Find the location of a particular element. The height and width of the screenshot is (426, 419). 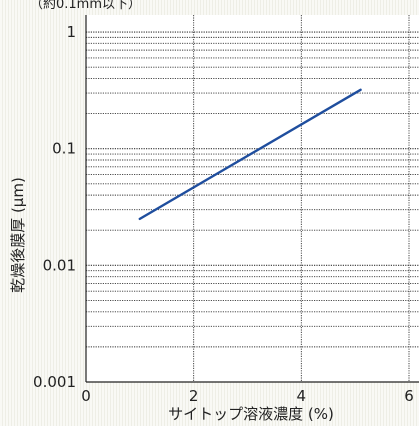

y-tick-label: 0.1 is located at coordinates (64, 149).